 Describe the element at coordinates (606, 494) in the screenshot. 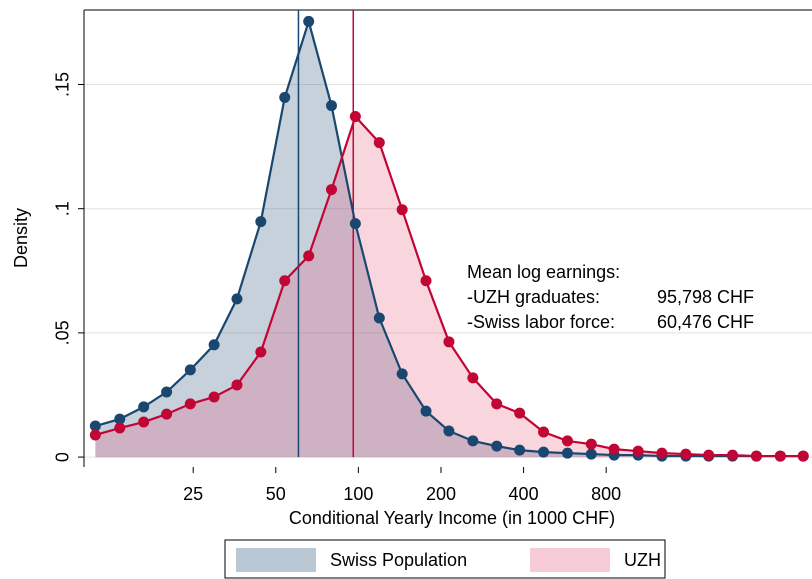

I see `x-tick-label: 800` at that location.